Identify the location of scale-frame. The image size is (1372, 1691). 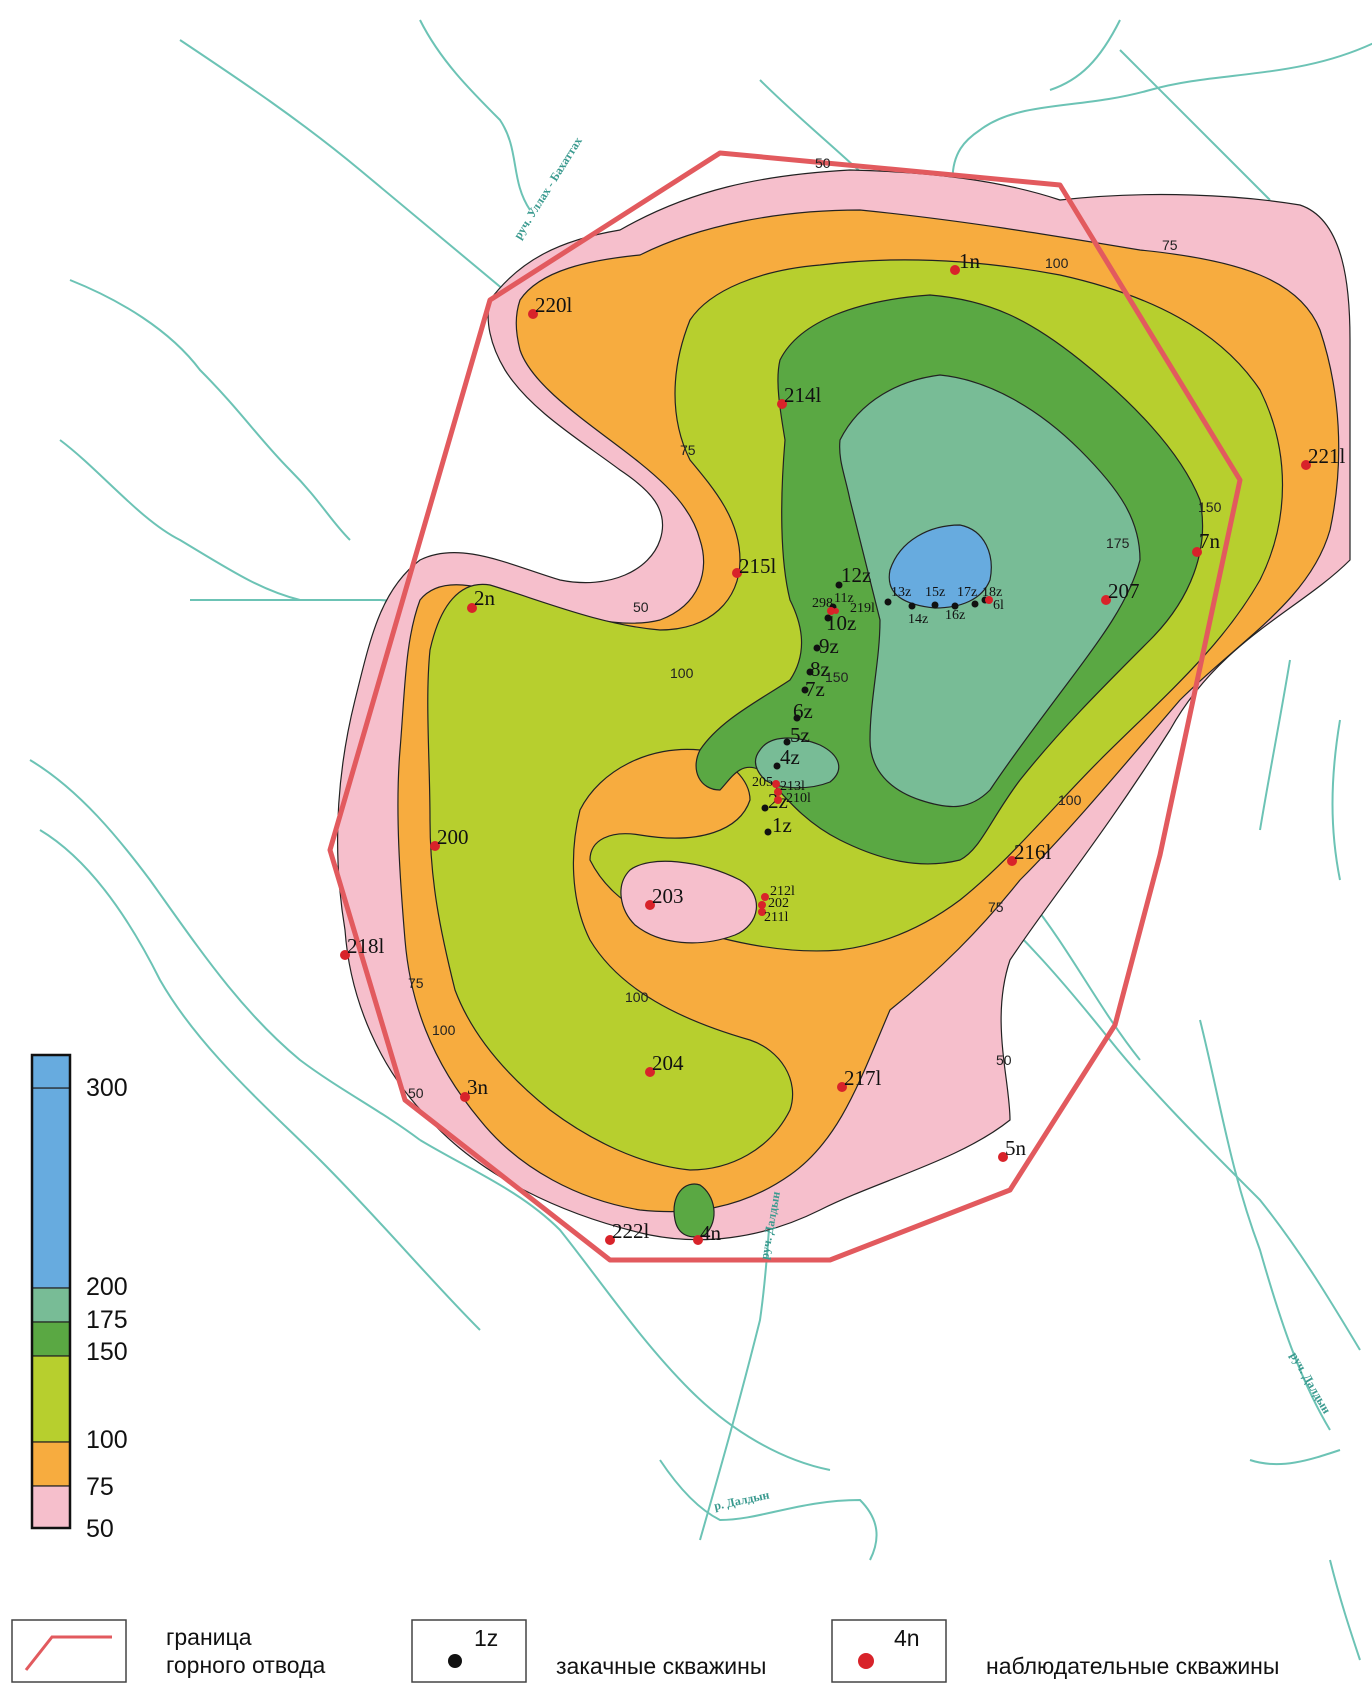
(51, 1291).